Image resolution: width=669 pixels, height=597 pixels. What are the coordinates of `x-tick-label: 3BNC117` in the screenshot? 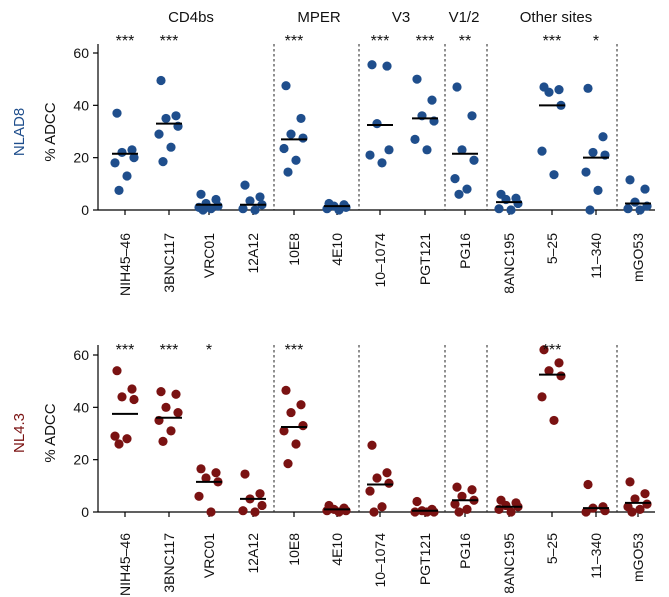 It's located at (169, 563).